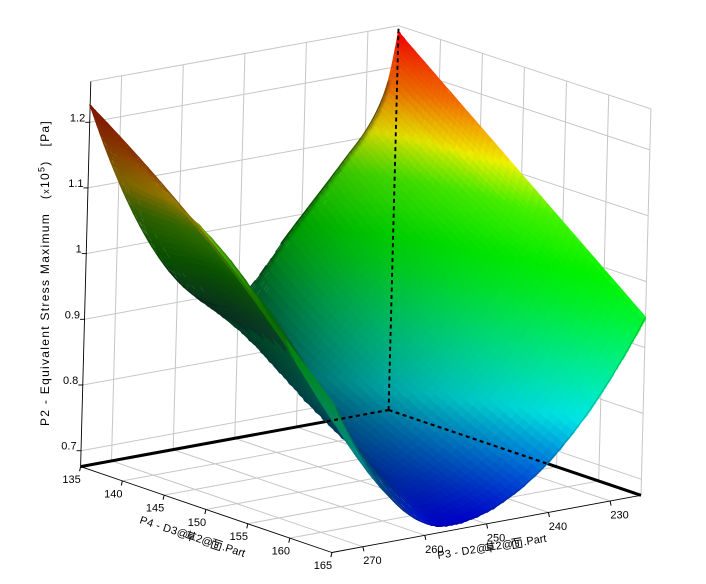  I want to click on svg-text: 160, so click(281, 552).